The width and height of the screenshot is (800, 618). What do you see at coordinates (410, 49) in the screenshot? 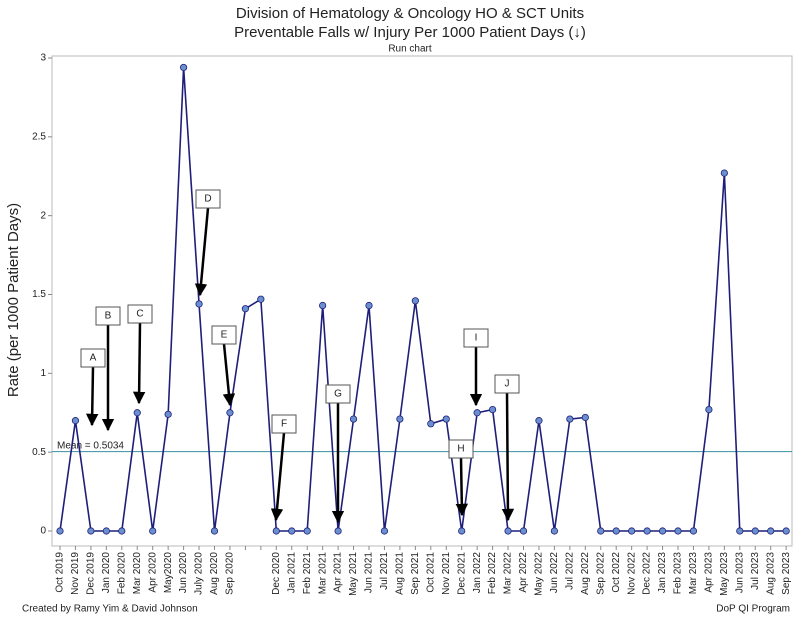
I see `chart-kind: Run chart` at bounding box center [410, 49].